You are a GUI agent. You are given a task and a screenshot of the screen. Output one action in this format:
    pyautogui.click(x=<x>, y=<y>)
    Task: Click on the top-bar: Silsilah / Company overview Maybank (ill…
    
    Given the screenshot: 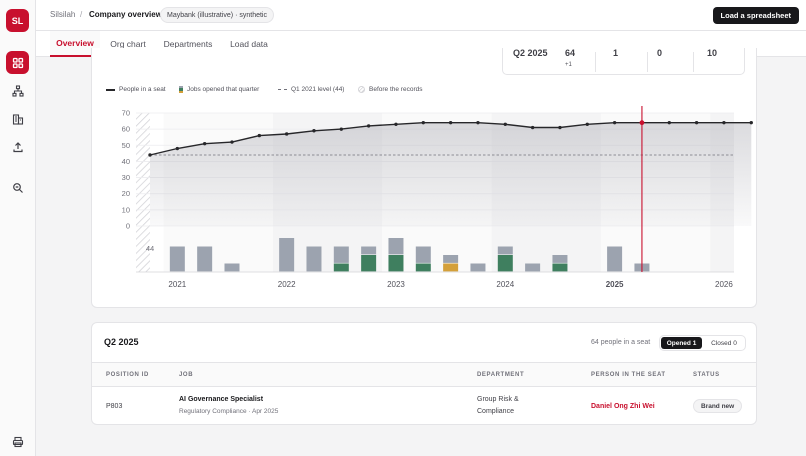 What is the action you would take?
    pyautogui.click(x=421, y=15)
    